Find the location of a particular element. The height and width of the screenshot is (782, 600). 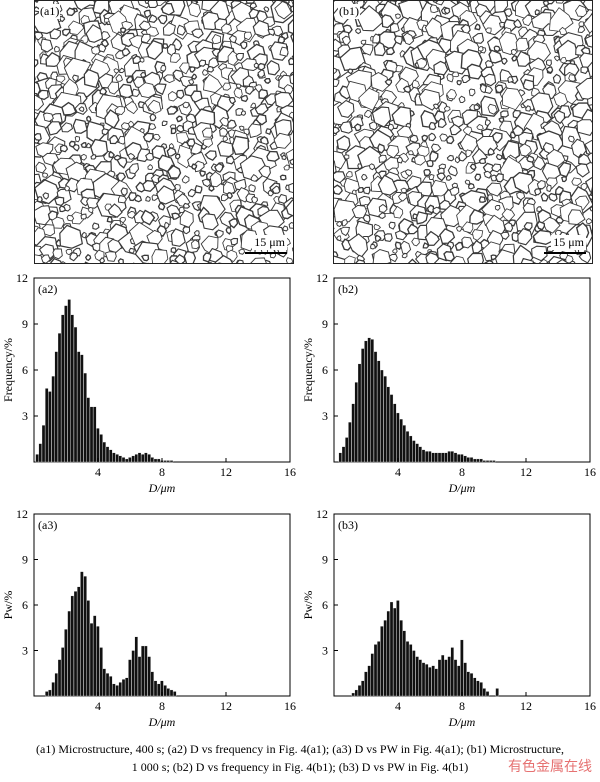

histogram-b2: 4 8 12 16 3 6 9 12 (b2) D/μm Frequency/% is located at coordinates (448, 383).